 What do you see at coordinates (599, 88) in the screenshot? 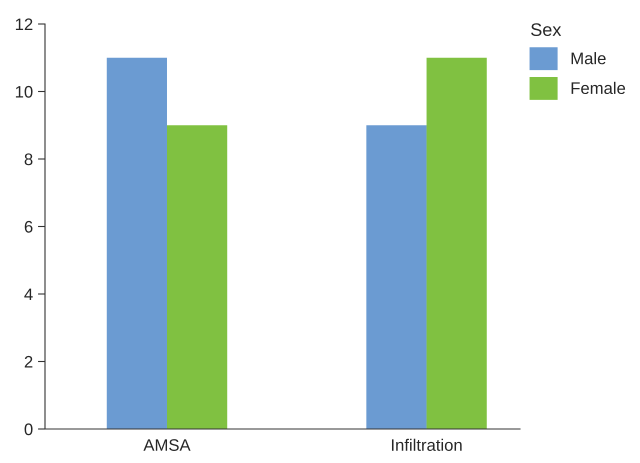
I see `legend-label: Female` at bounding box center [599, 88].